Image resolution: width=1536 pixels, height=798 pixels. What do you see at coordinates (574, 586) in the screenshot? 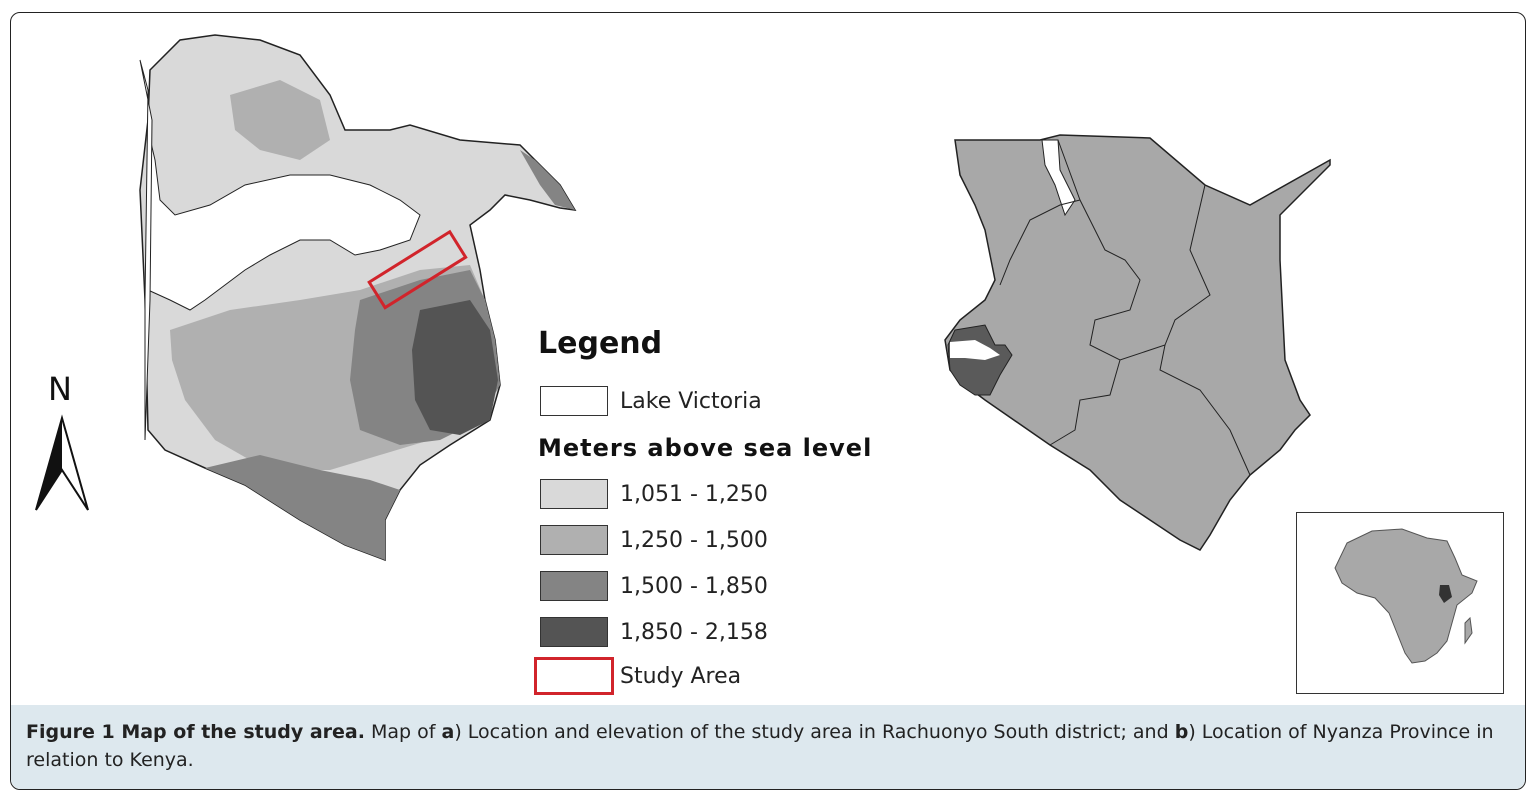
I see `legend-class-3-swatch` at bounding box center [574, 586].